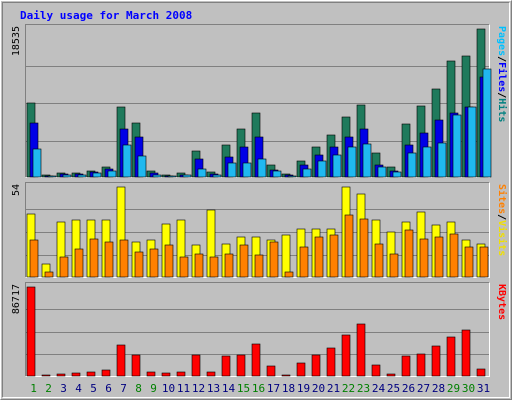  I want to click on x-tick-label: 10, so click(168, 388).